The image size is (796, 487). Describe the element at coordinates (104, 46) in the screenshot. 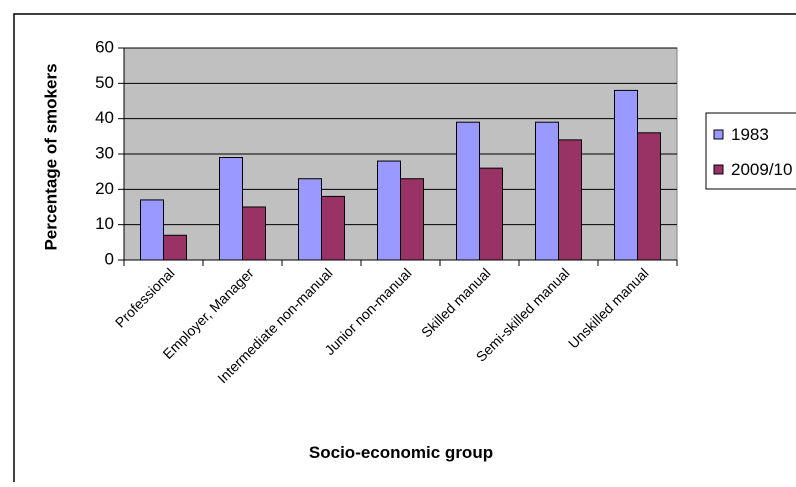

I see `y-tick-label: 60` at that location.